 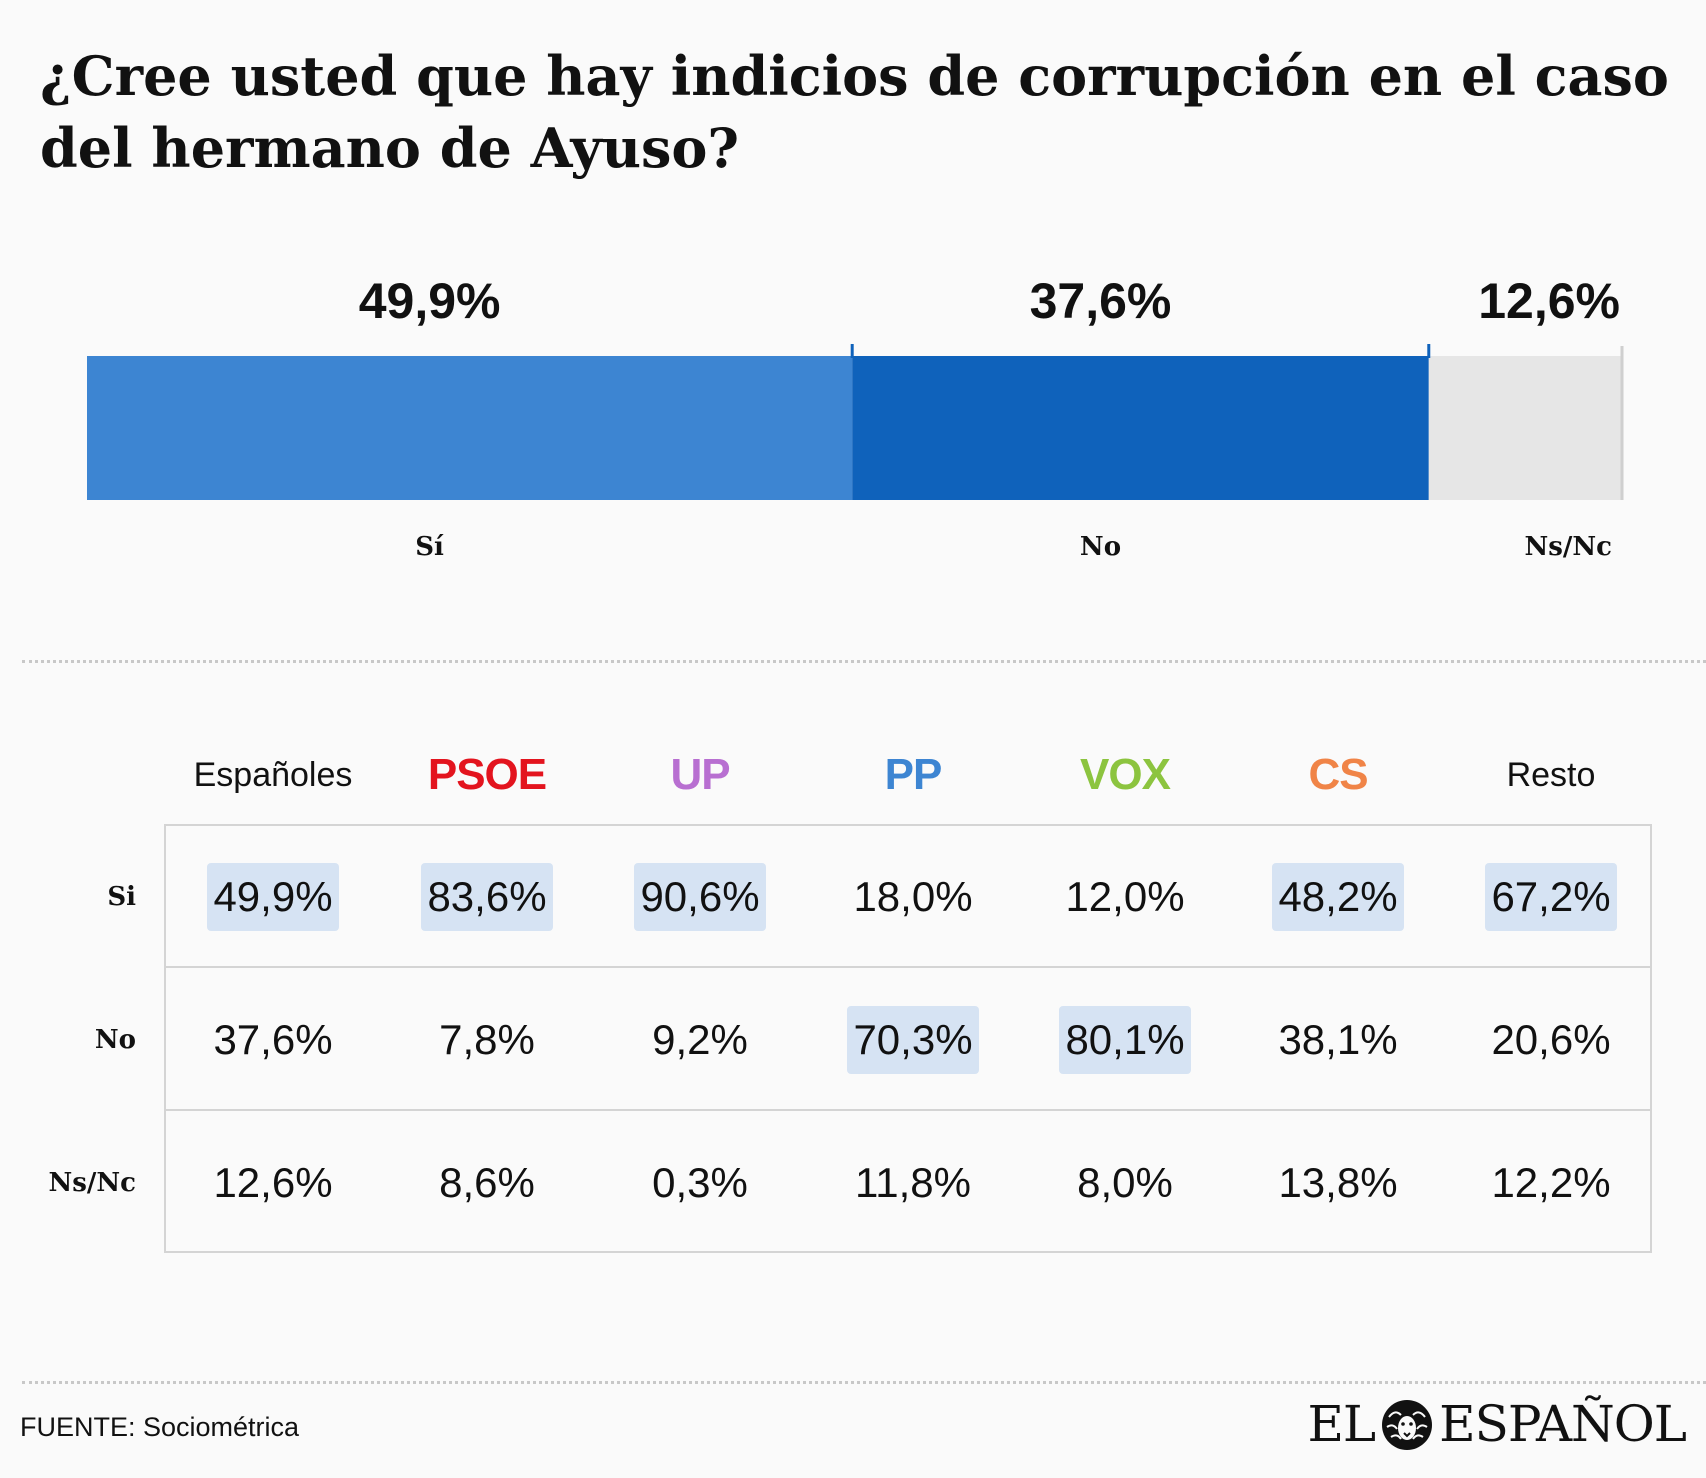 I want to click on column-header-pp: PP, so click(x=913, y=774).